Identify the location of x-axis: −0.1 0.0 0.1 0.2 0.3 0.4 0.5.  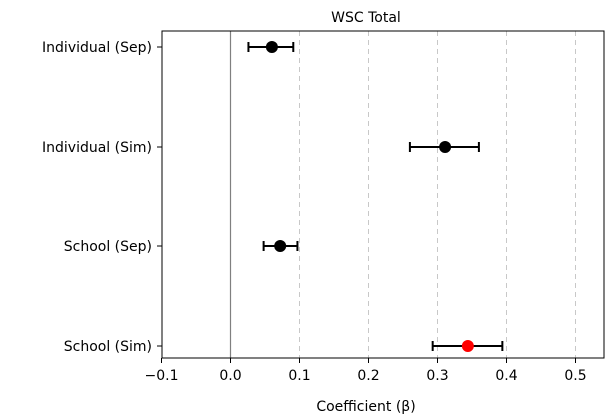
(366, 371).